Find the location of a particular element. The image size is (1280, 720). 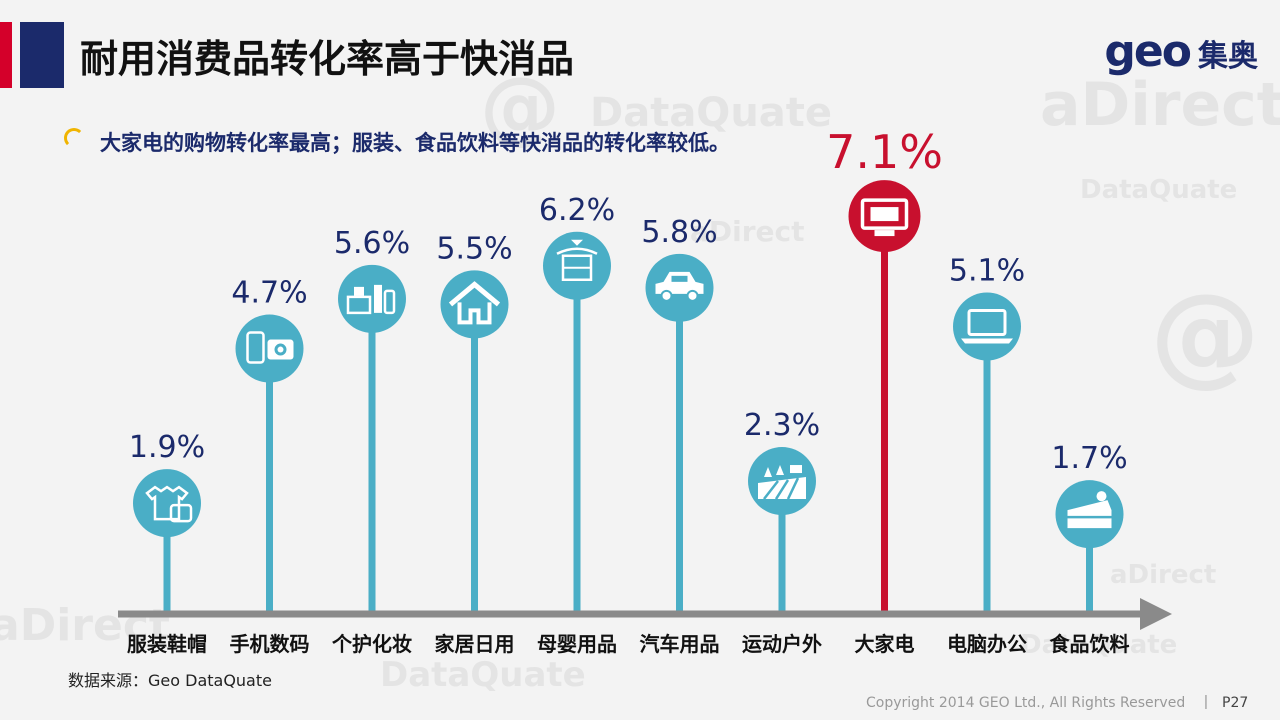

value-label: 6.2% is located at coordinates (577, 210).